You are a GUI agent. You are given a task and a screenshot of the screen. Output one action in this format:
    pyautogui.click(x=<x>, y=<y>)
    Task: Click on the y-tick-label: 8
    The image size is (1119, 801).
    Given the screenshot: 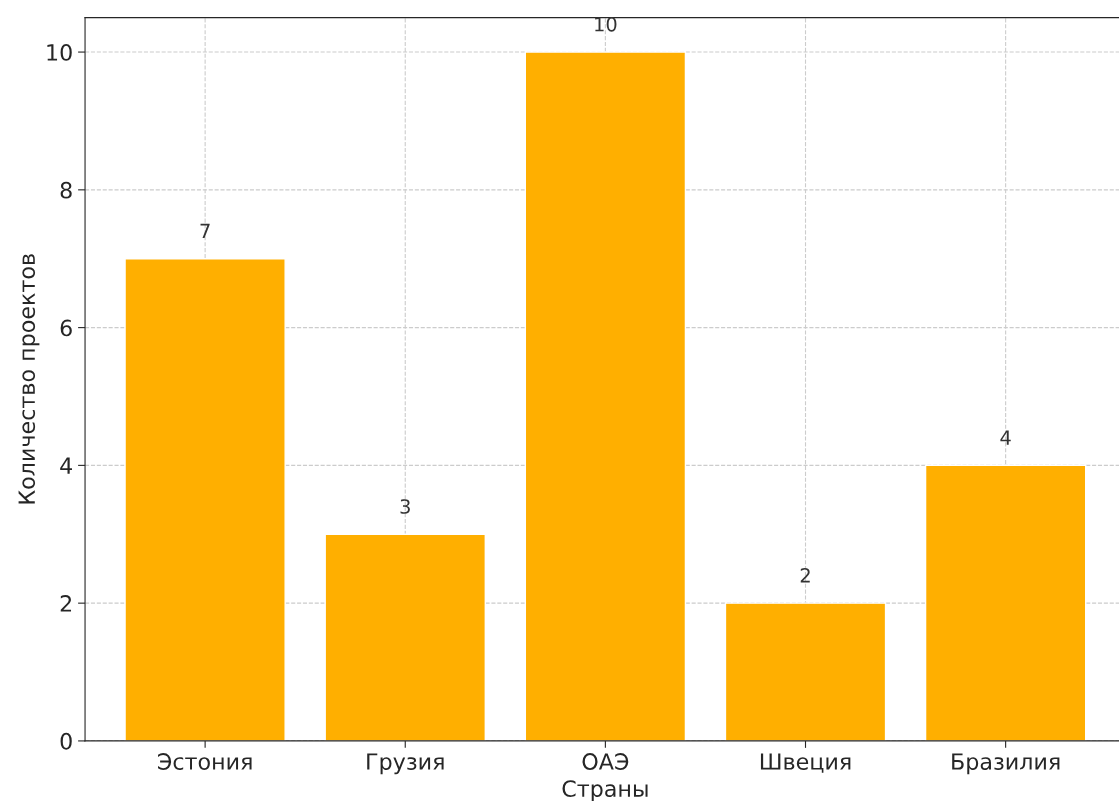 What is the action you would take?
    pyautogui.click(x=66, y=190)
    